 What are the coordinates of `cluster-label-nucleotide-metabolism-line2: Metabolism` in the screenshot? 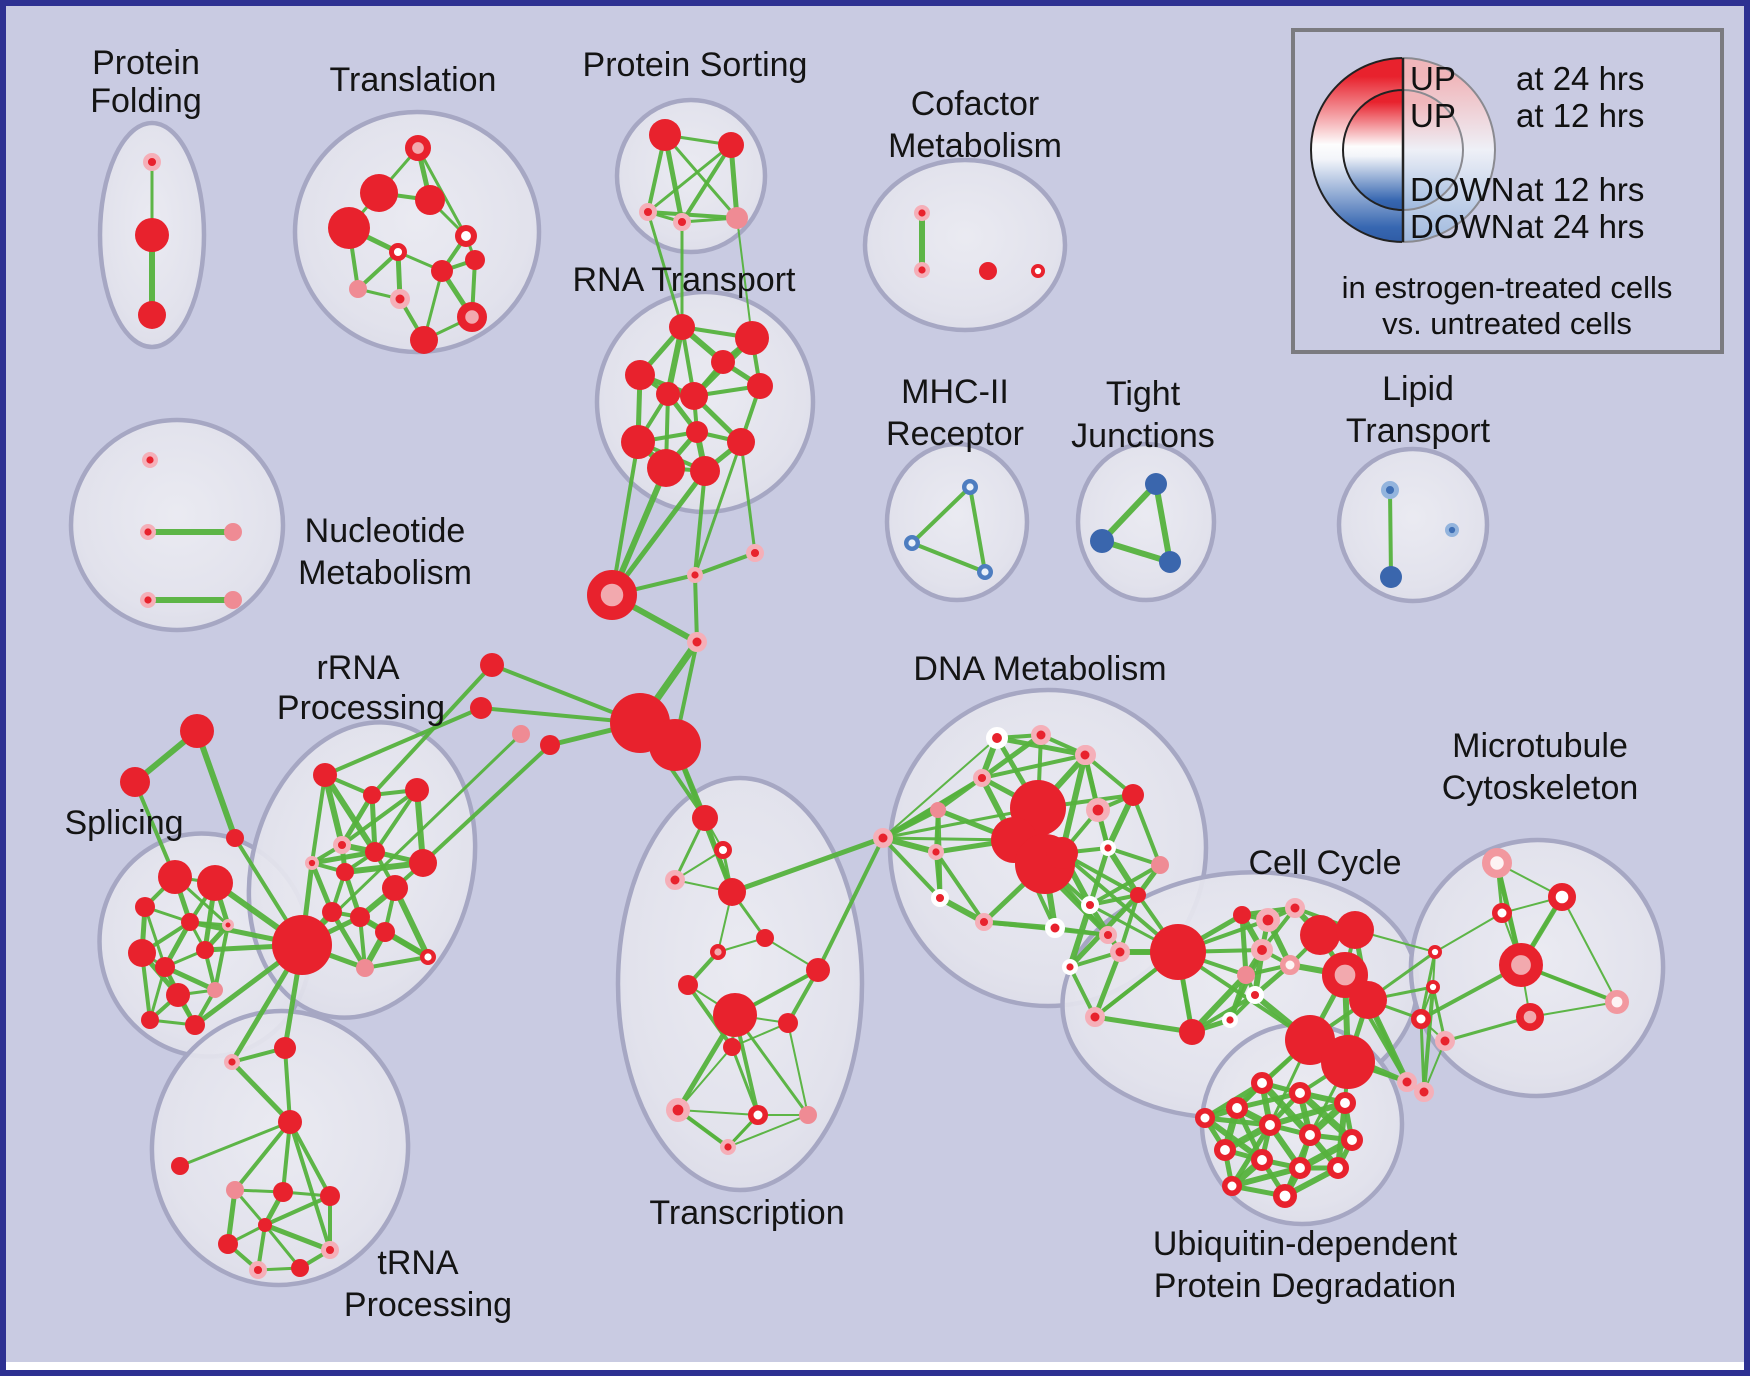 It's located at (385, 573).